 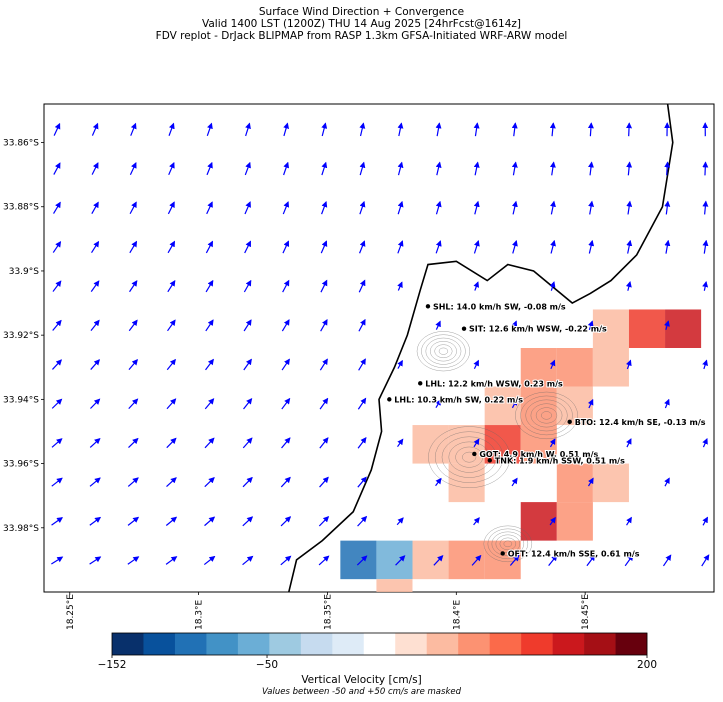 What do you see at coordinates (361, 680) in the screenshot?
I see `colorbar-label: Vertical Velocity [cm/s]` at bounding box center [361, 680].